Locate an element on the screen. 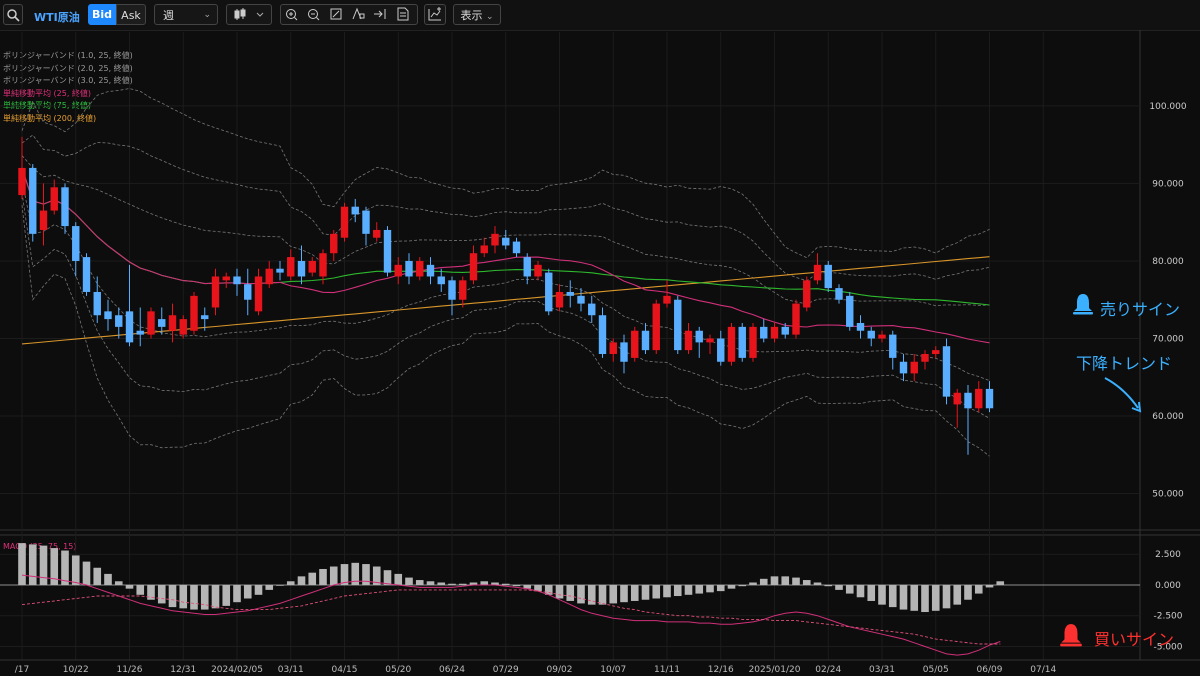 The width and height of the screenshot is (1200, 676). legend-item: ボリンジャーバンド (3.0, 25, 終値) is located at coordinates (68, 81).